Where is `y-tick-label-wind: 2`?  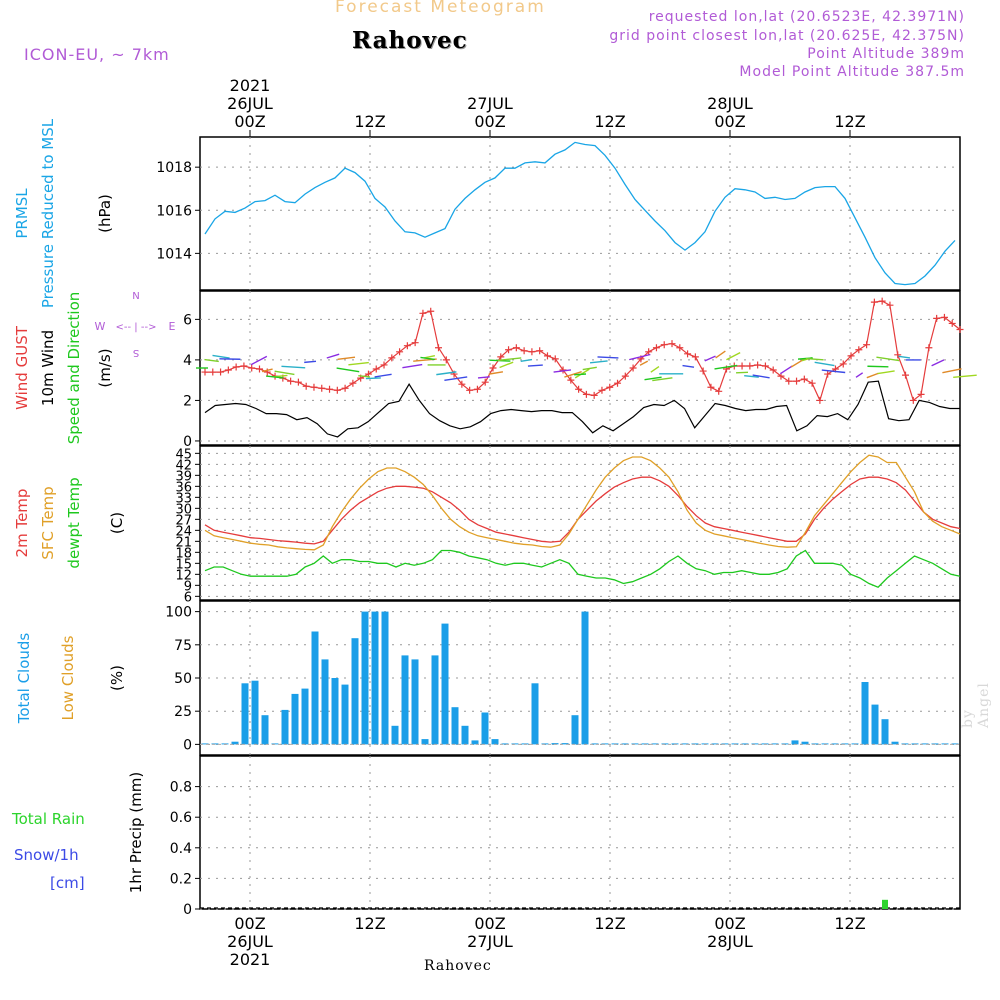
y-tick-label-wind: 2 is located at coordinates (187, 401).